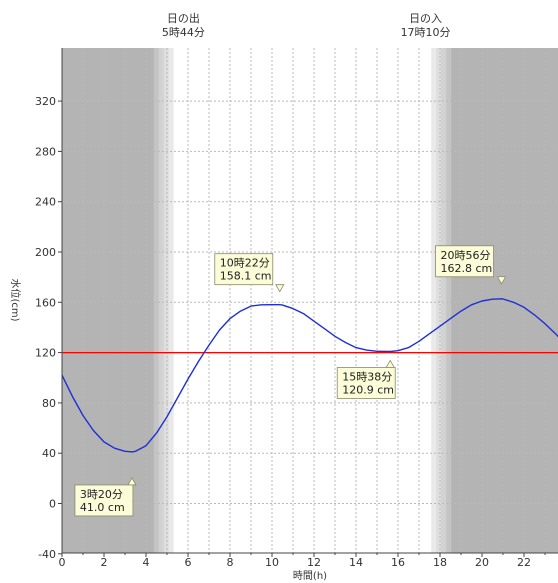  What do you see at coordinates (45, 353) in the screenshot?
I see `y-tick-label: 120` at bounding box center [45, 353].